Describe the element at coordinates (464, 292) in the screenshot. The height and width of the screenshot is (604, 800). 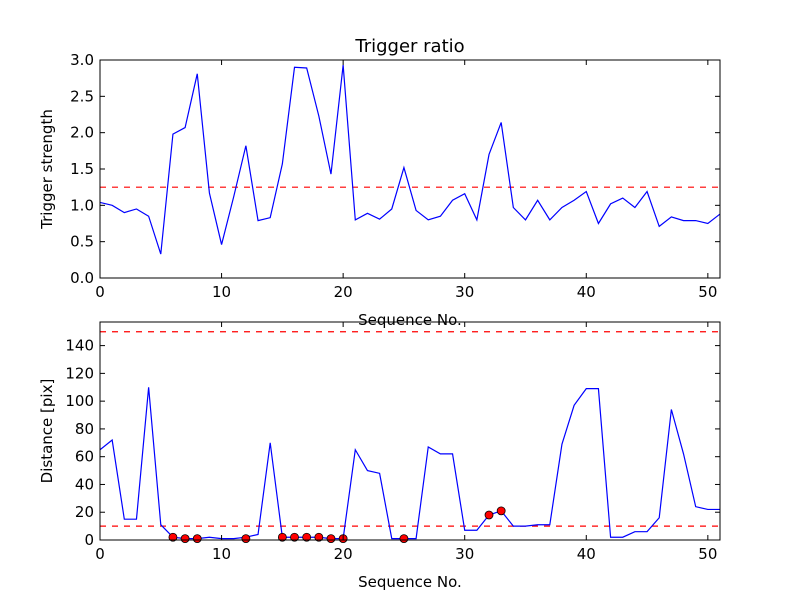
I see `panel1-xtick-label: 30` at that location.